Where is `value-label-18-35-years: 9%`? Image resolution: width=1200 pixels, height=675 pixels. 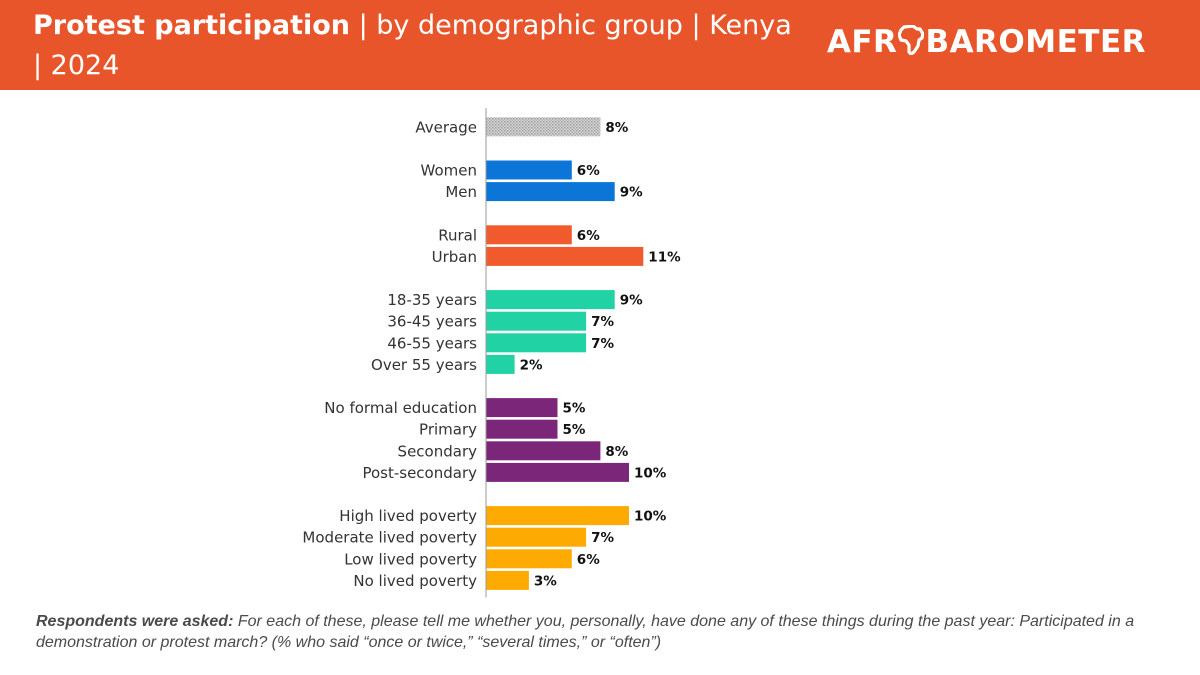 value-label-18-35-years: 9% is located at coordinates (631, 301).